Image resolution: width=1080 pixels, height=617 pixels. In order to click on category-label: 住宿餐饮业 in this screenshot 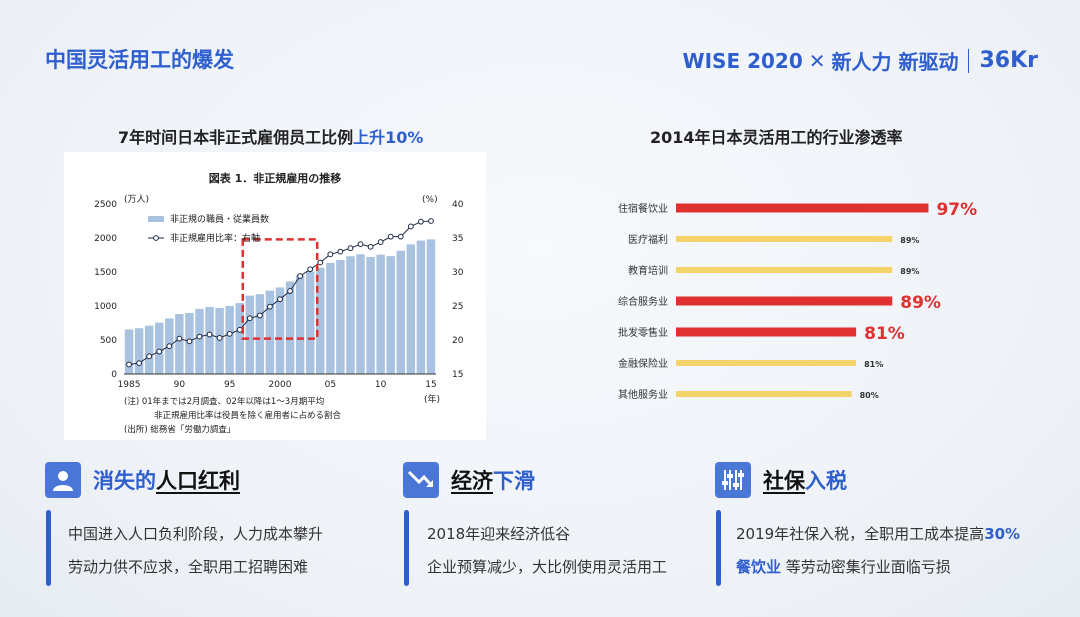, I will do `click(643, 208)`.